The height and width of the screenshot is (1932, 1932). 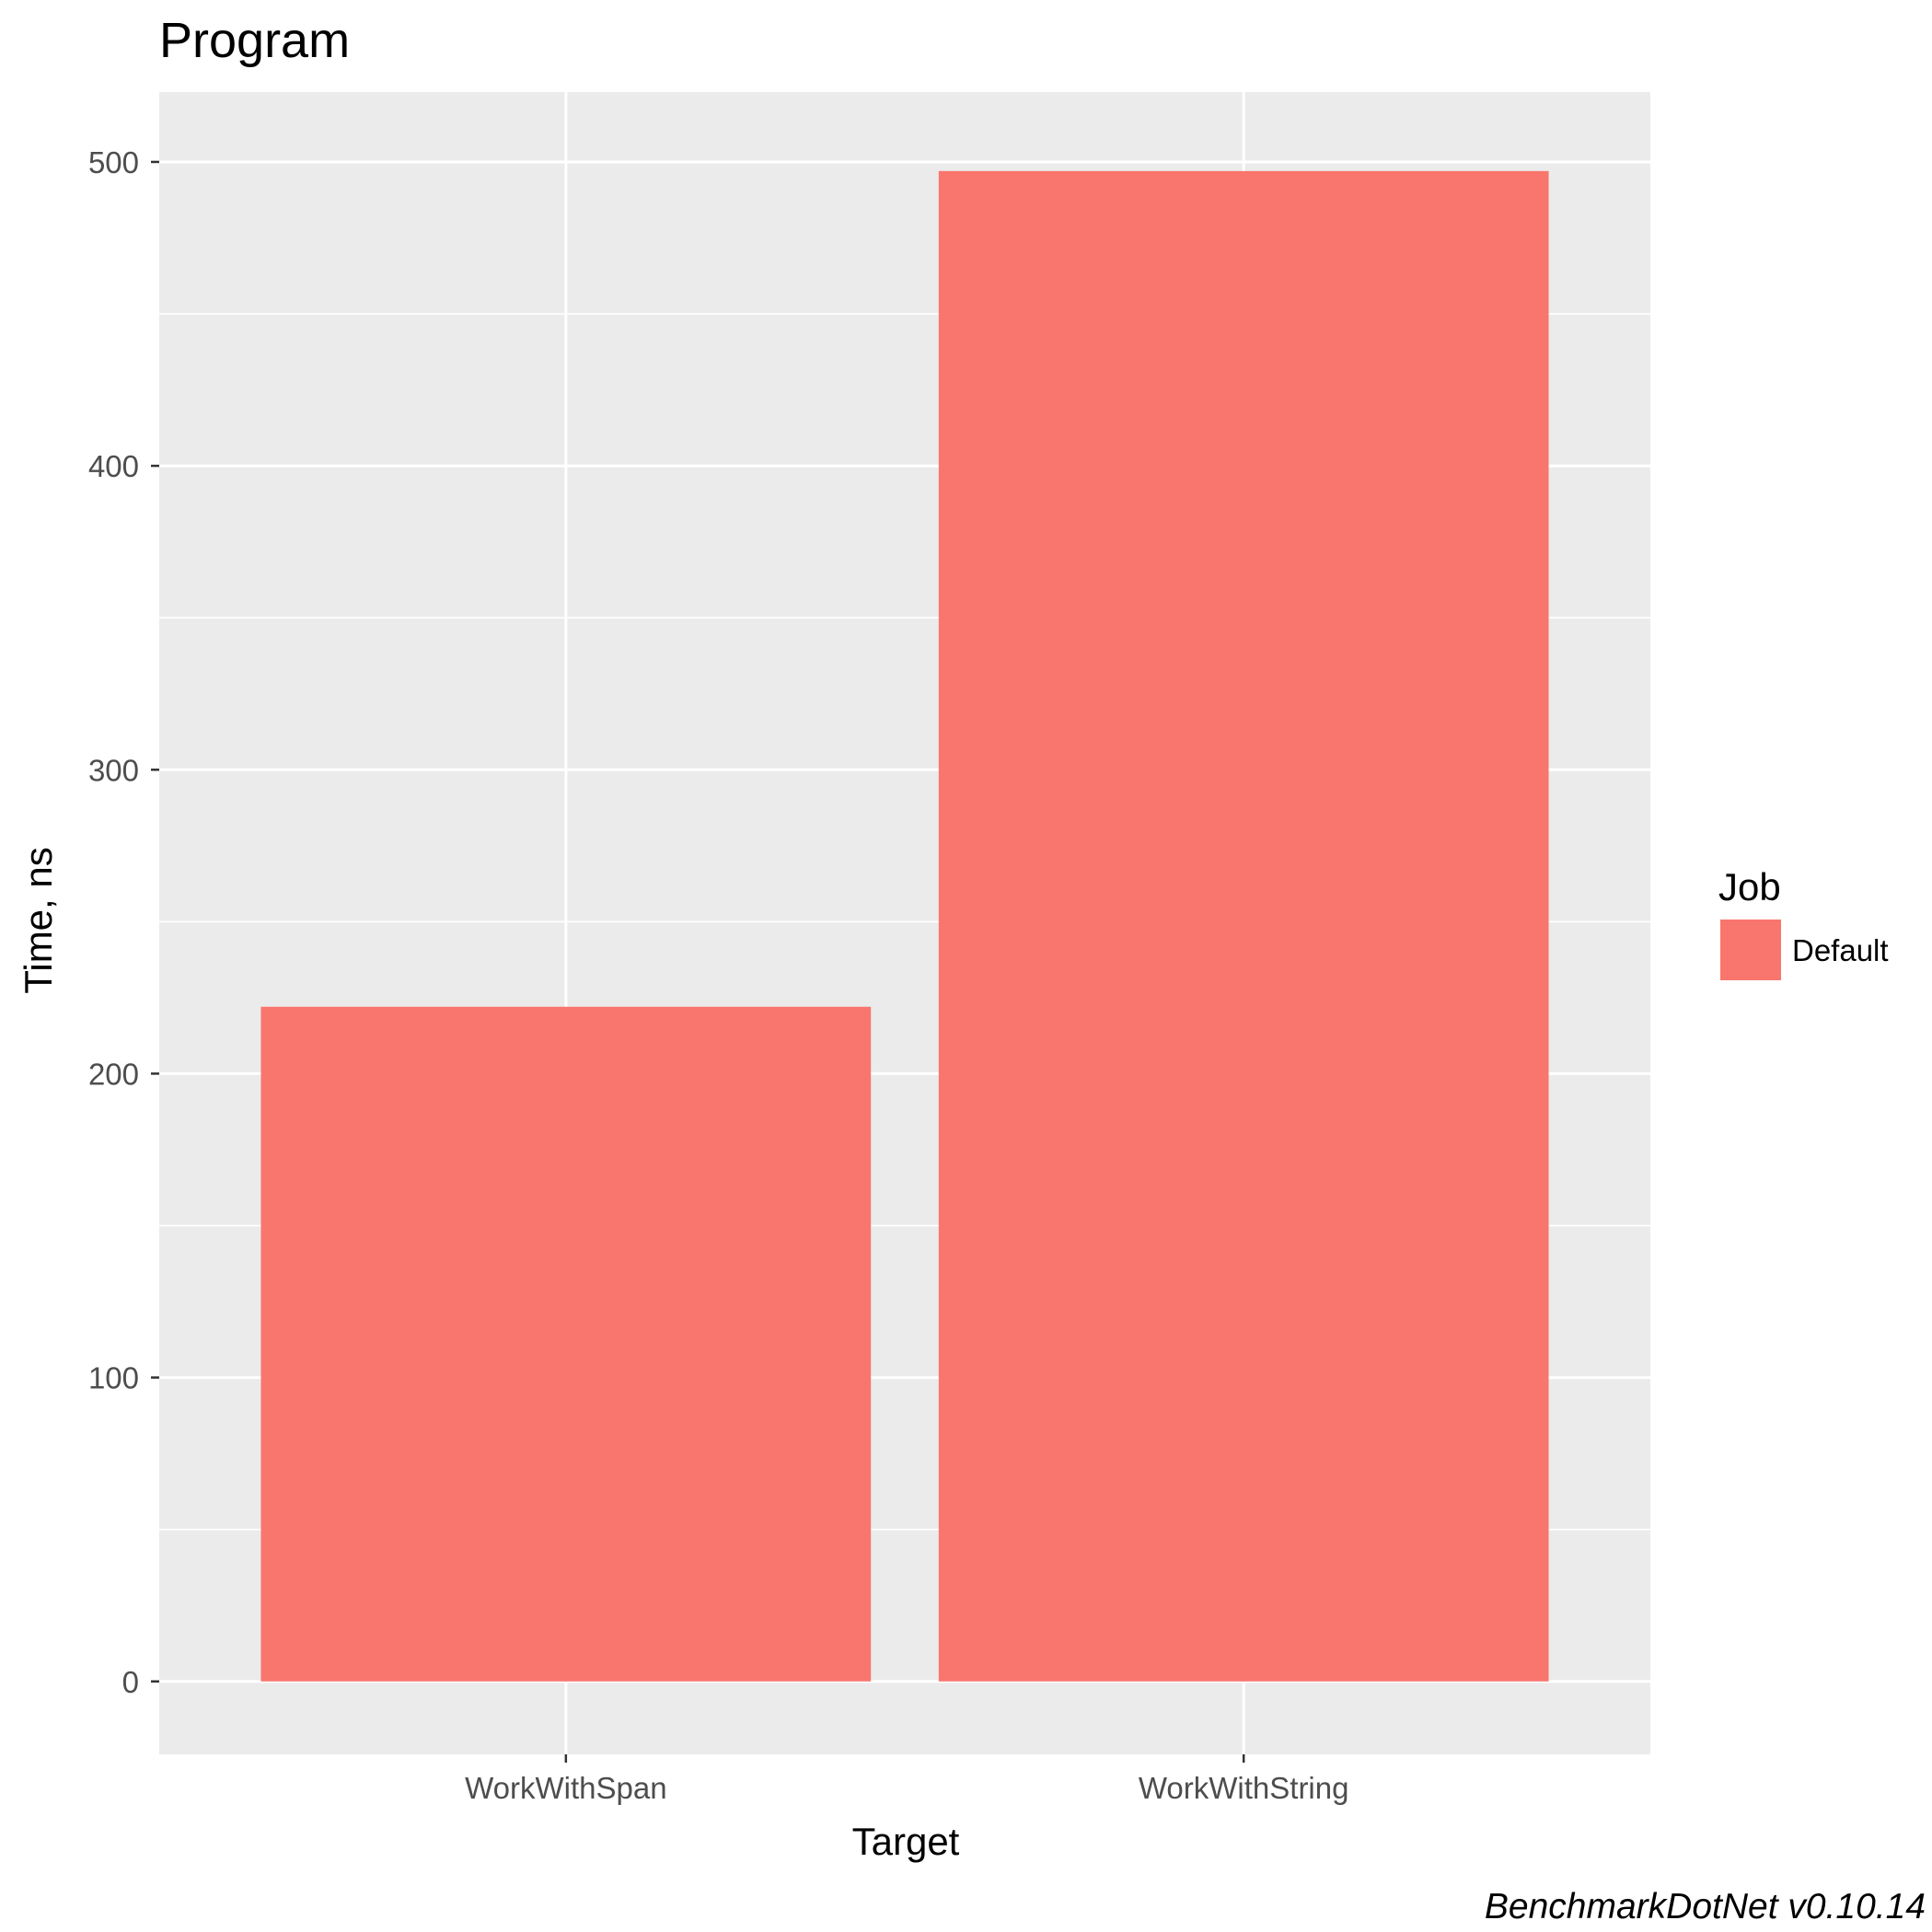 What do you see at coordinates (114, 1378) in the screenshot?
I see `y-tick-label: 100` at bounding box center [114, 1378].